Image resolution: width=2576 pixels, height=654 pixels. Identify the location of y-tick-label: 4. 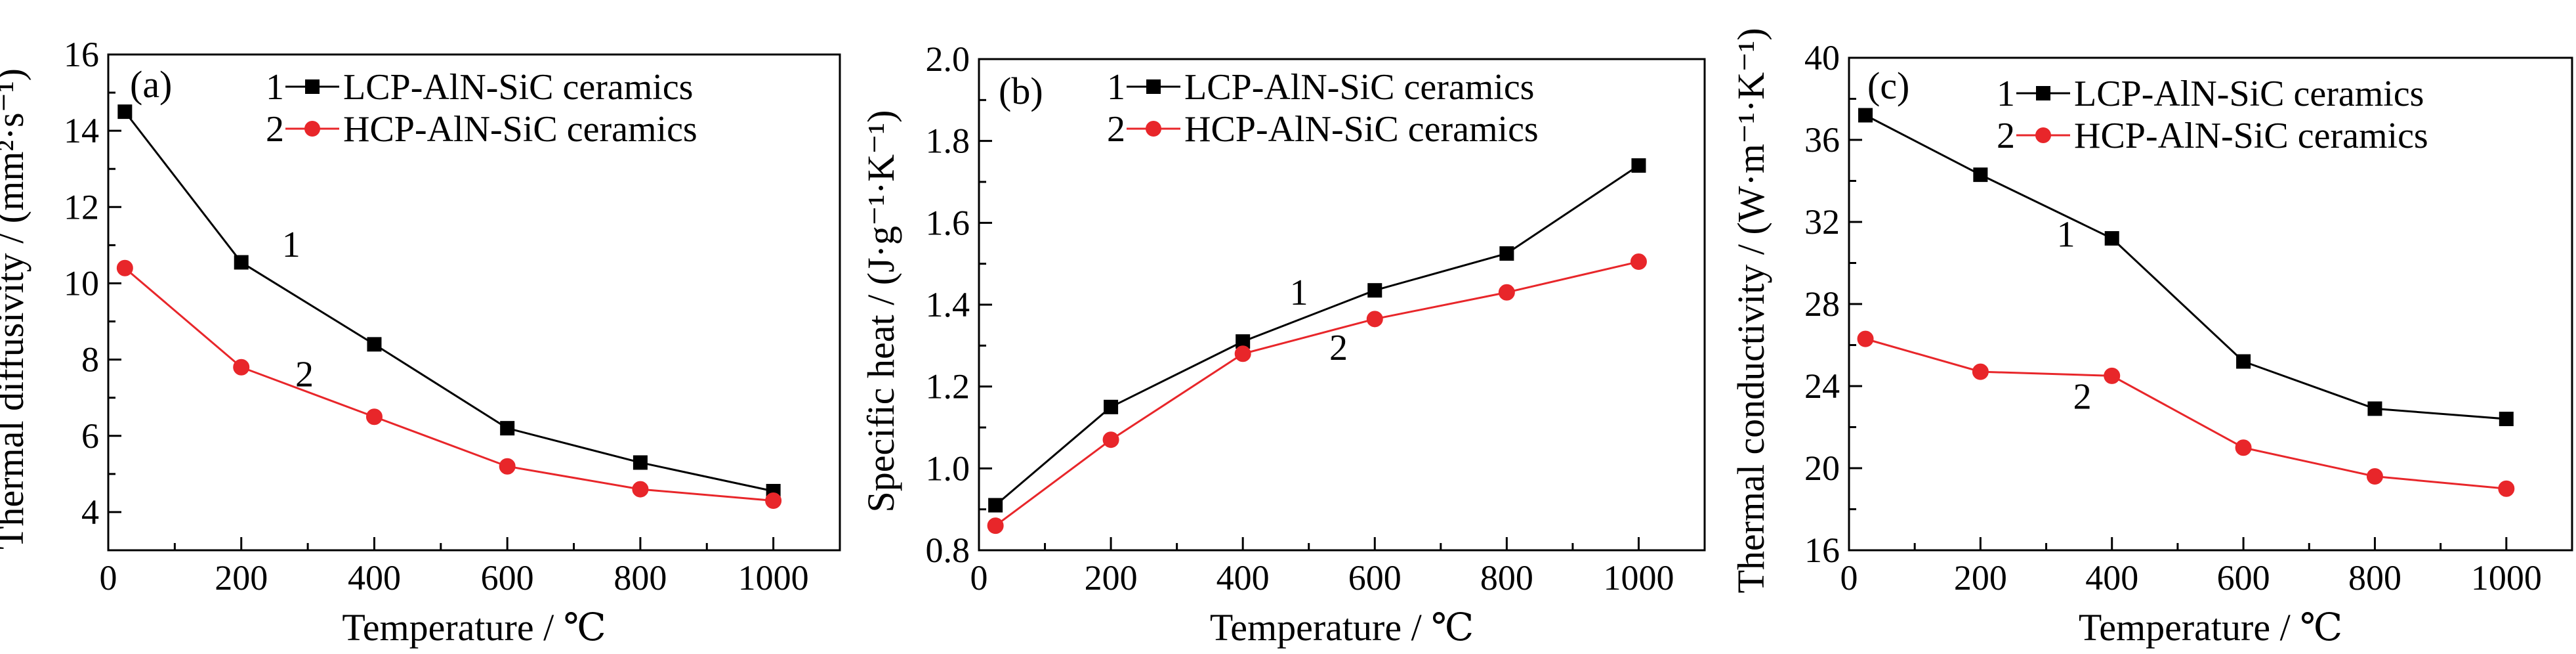
(90, 512).